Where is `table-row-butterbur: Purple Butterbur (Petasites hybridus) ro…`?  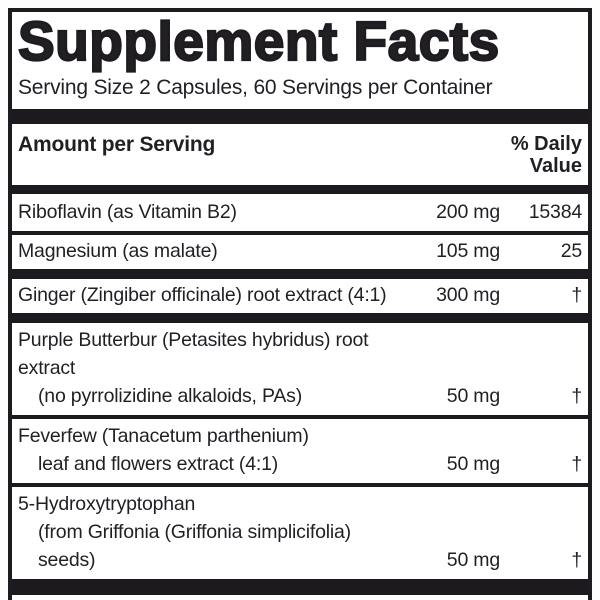 table-row-butterbur: Purple Butterbur (Petasites hybridus) ro… is located at coordinates (300, 369).